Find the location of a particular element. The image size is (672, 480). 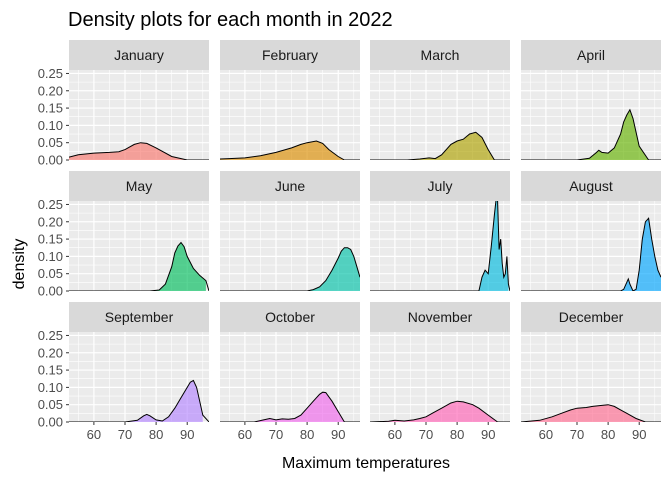

facet-strip-label: July is located at coordinates (440, 186).